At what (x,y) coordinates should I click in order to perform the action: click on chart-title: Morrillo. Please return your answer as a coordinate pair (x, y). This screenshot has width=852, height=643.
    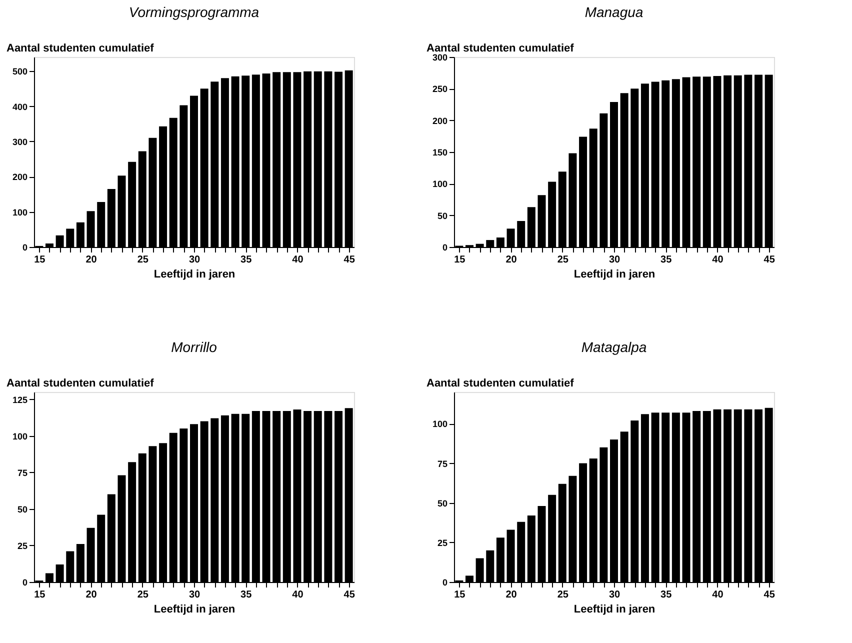
    Looking at the image, I should click on (194, 347).